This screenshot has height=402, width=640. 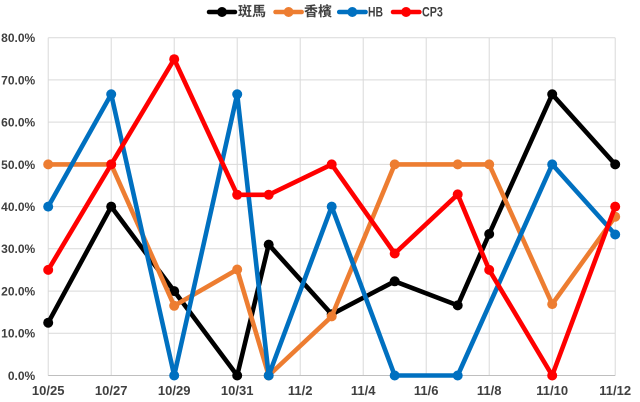 What do you see at coordinates (48, 390) in the screenshot?
I see `svg-text: 10/25` at bounding box center [48, 390].